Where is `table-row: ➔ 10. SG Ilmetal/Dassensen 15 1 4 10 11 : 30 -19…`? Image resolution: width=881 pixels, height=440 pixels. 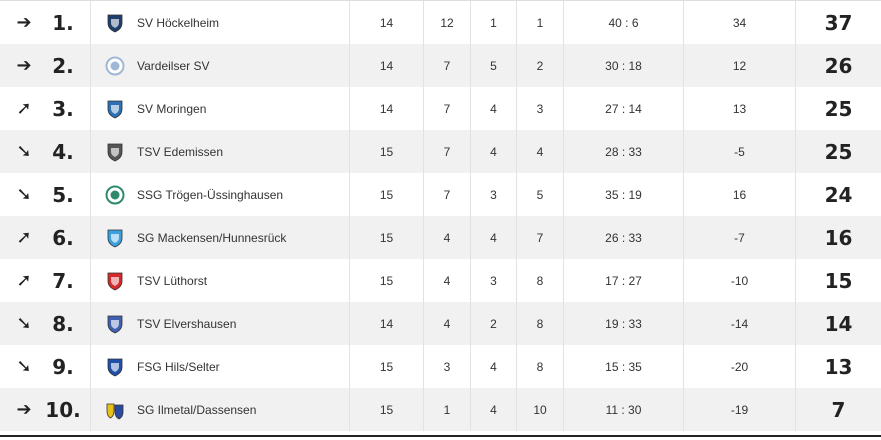
table-row: ➔ 10. SG Ilmetal/Dassensen 15 1 4 10 11 : 30 -19… is located at coordinates (440, 409).